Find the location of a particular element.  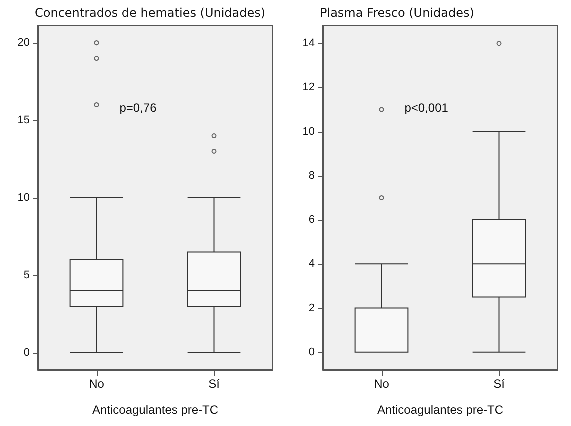

y-tick-label: 12 is located at coordinates (308, 88).